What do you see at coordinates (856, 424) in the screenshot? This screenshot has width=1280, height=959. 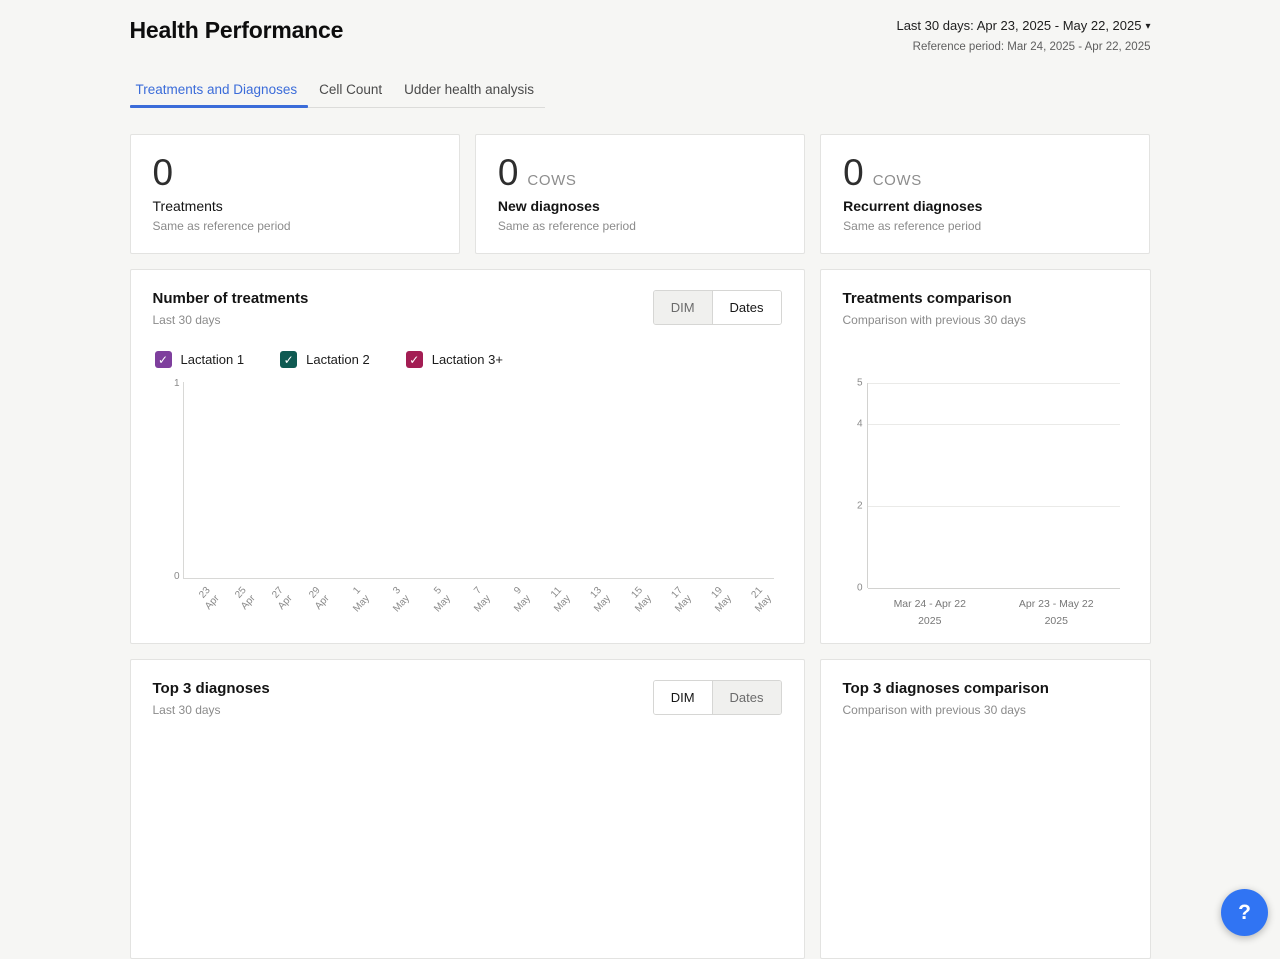 I see `y-axis-tick: 4` at bounding box center [856, 424].